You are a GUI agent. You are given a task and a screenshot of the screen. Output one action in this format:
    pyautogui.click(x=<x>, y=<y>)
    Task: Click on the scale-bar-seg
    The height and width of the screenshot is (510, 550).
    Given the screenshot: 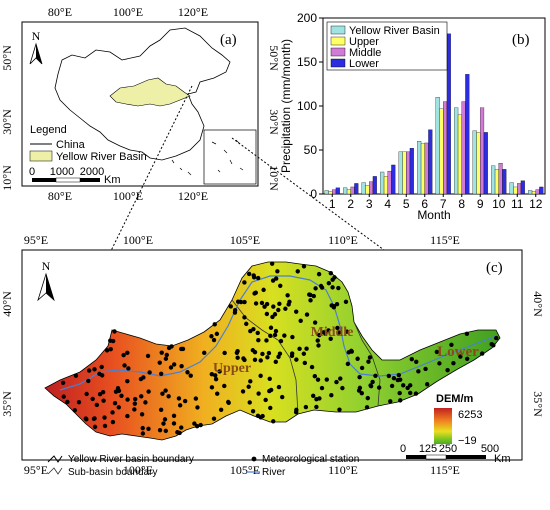 What is the action you would take?
    pyautogui.click(x=416, y=457)
    